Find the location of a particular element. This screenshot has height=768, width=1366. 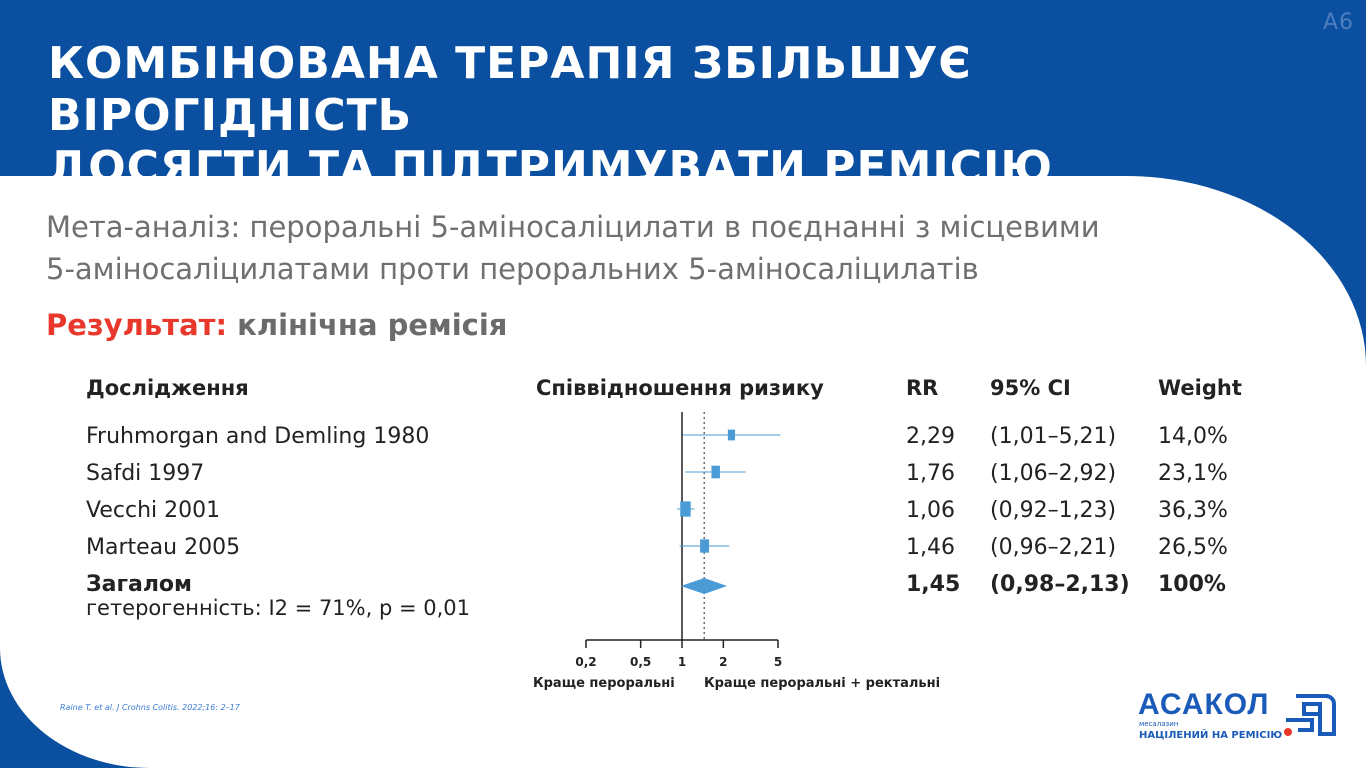

result-heading: Результат: клінічна ремісія is located at coordinates (276, 325).